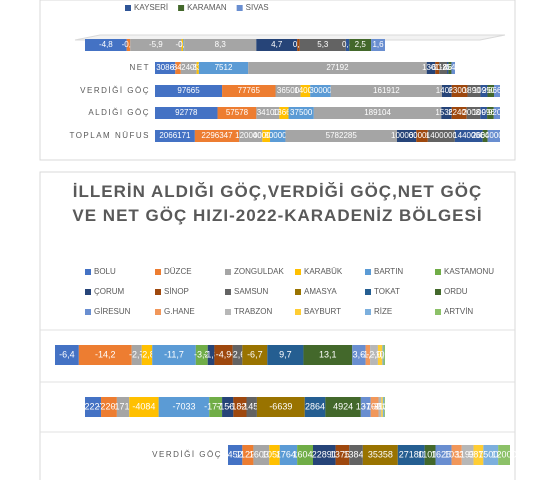 This screenshot has height=480, width=555. I want to click on data-label: 1305, so click(431, 67).